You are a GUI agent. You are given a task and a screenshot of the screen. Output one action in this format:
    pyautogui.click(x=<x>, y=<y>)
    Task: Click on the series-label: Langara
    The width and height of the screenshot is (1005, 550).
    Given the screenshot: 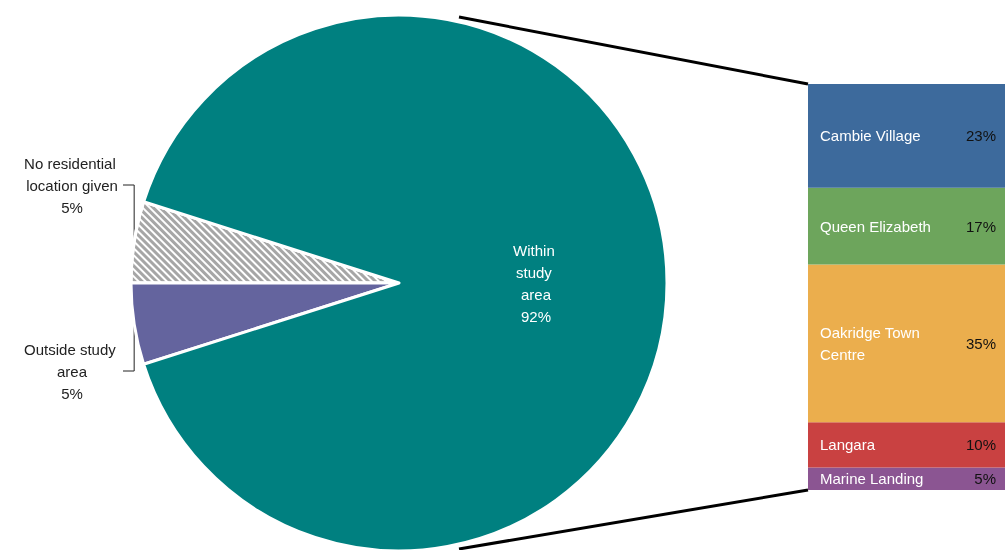 What is the action you would take?
    pyautogui.click(x=848, y=445)
    